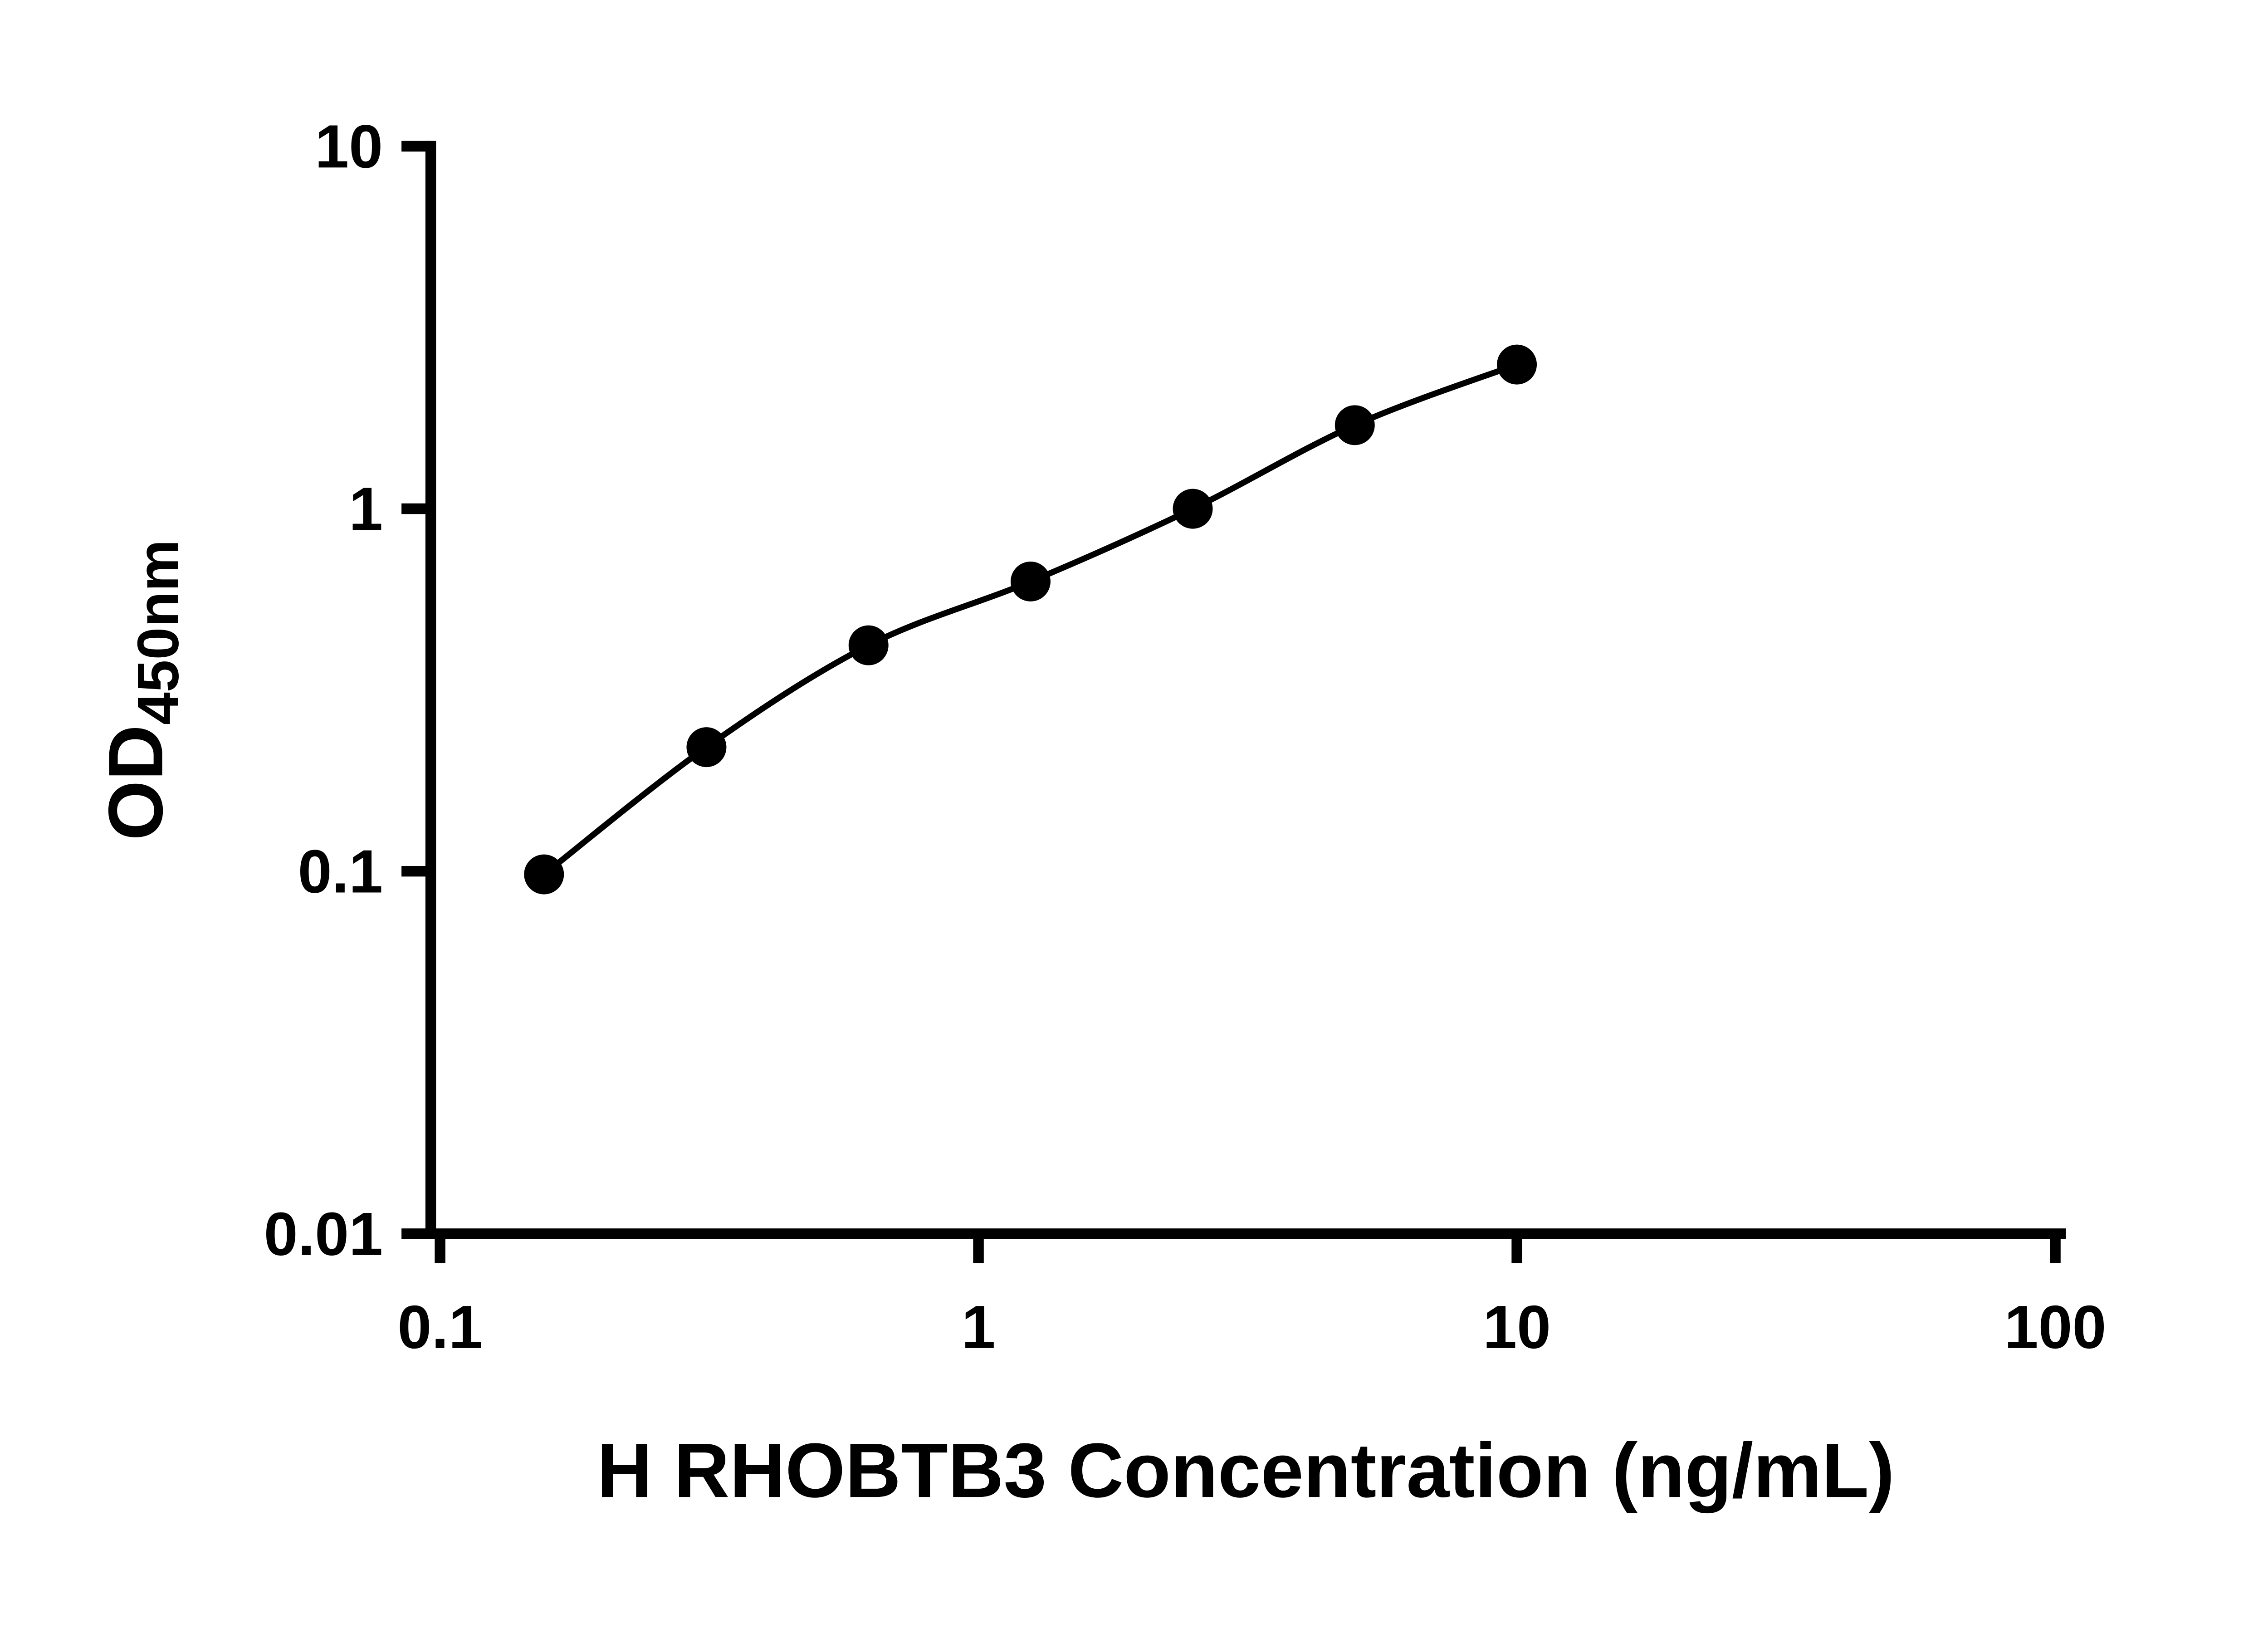 This screenshot has width=2268, height=1633. What do you see at coordinates (158, 632) in the screenshot?
I see `y-axis-label-subscript: 450nm` at bounding box center [158, 632].